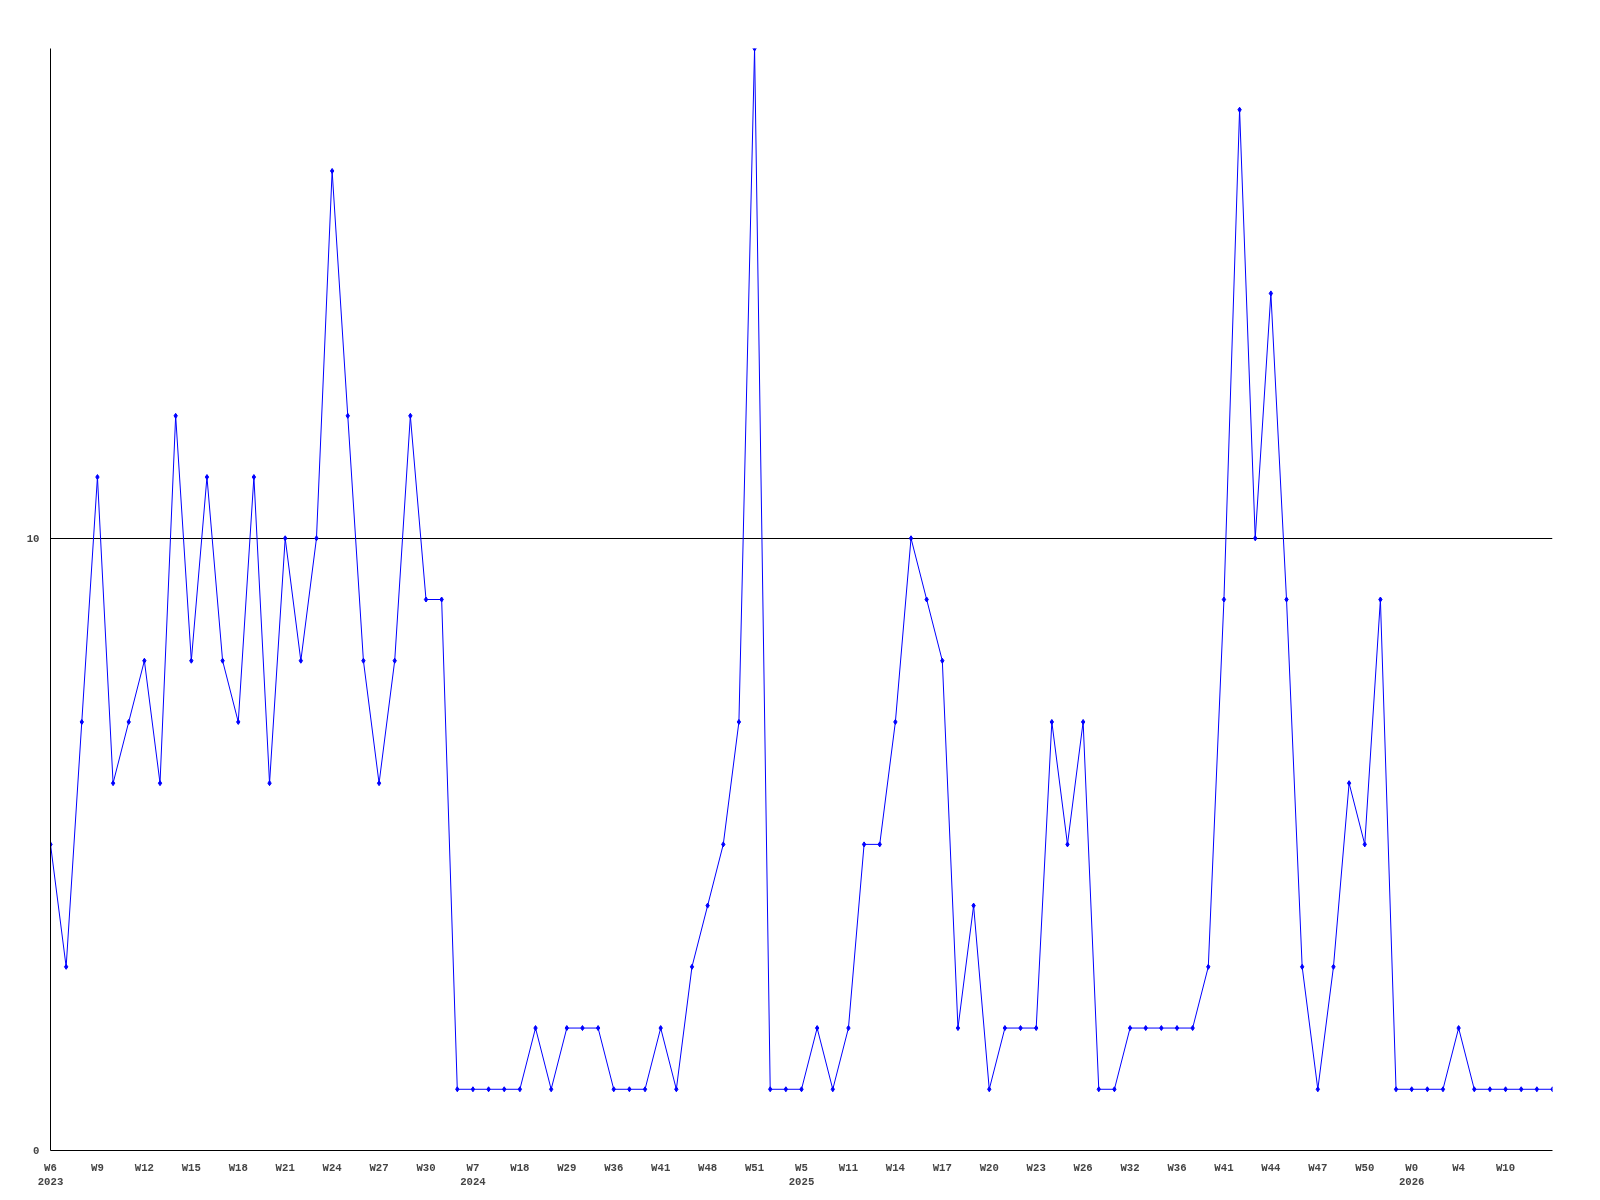 This screenshot has height=1200, width=1600. What do you see at coordinates (473, 1174) in the screenshot?
I see `x-tick-label: W7 2024` at bounding box center [473, 1174].